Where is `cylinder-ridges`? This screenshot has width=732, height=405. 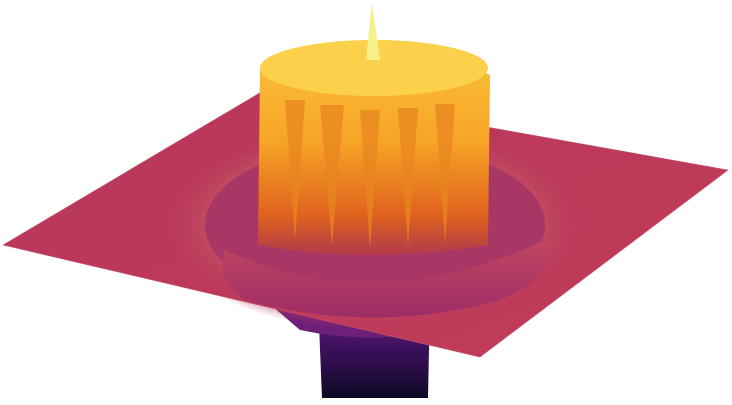
cylinder-ridges is located at coordinates (370, 174).